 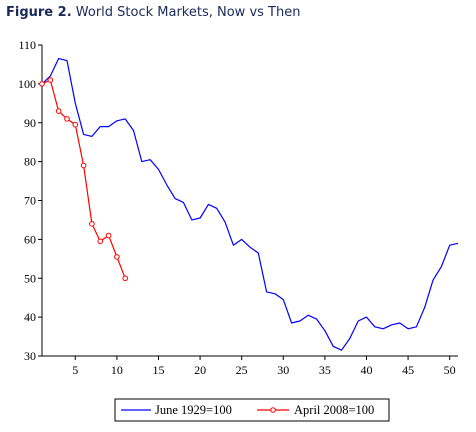 I want to click on legend-label-june-1929: June 1929=100, so click(x=193, y=410).